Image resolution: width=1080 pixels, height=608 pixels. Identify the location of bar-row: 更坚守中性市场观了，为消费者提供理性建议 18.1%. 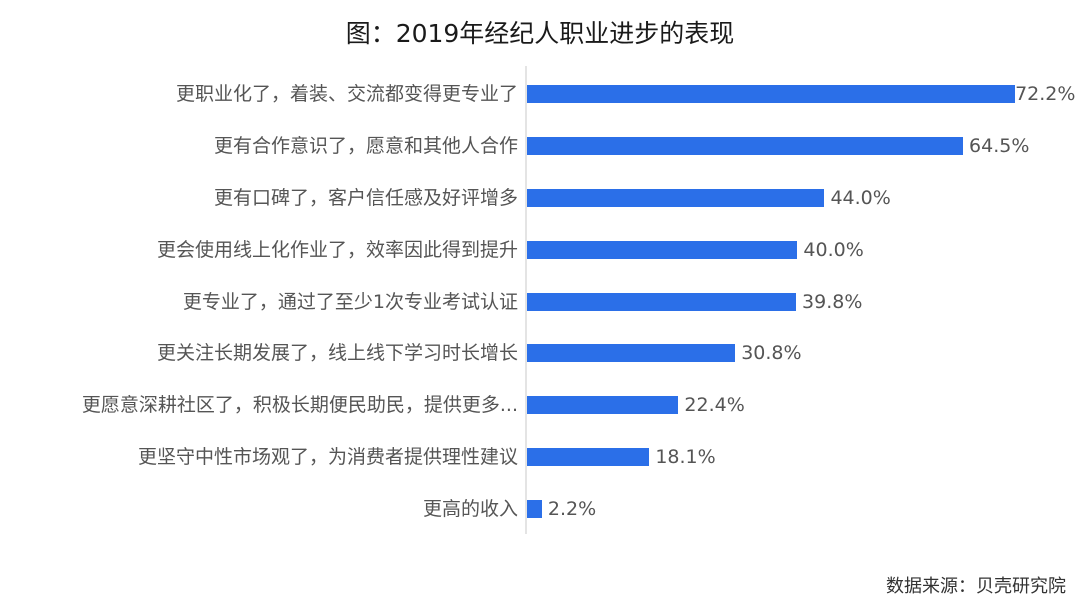
(540, 457).